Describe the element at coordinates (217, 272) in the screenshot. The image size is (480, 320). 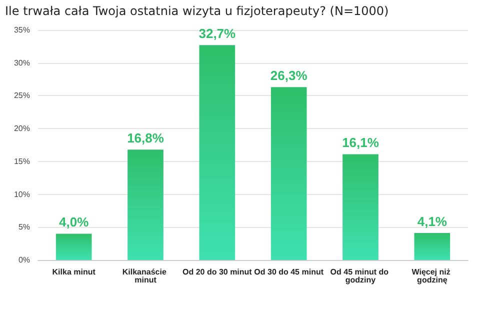
I see `x-tick-label: Od 20 do 30 minut` at that location.